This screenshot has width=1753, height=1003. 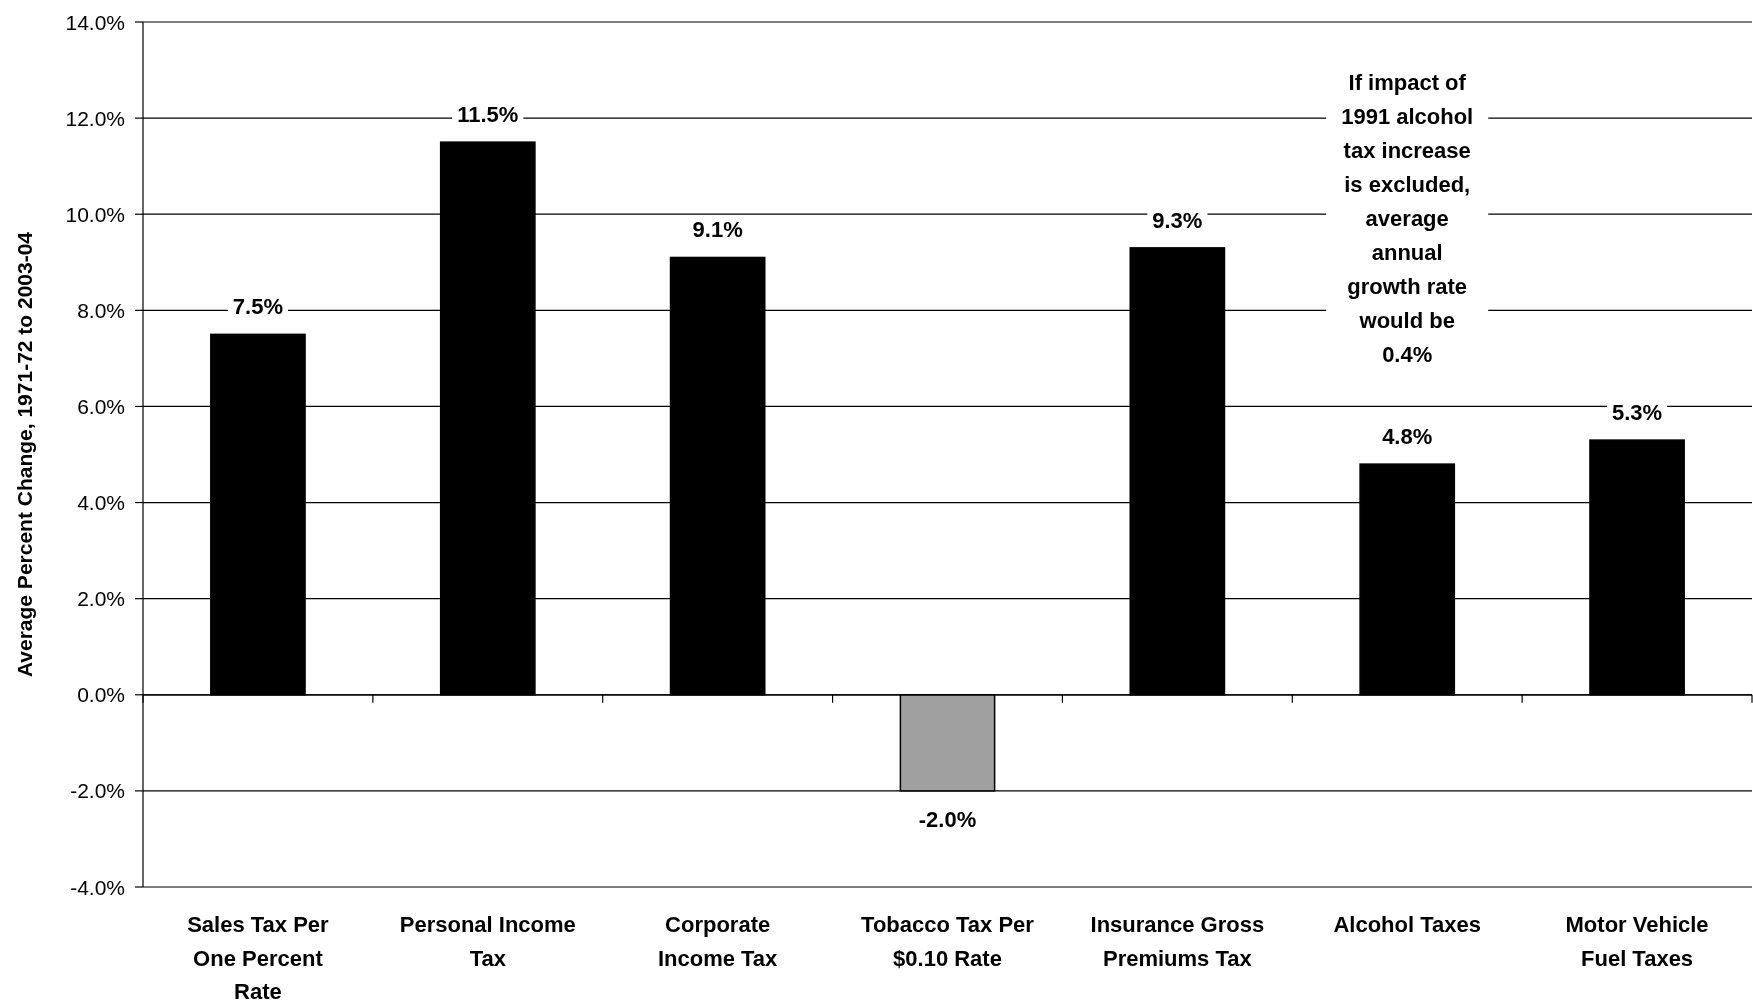 What do you see at coordinates (97, 887) in the screenshot?
I see `y-tick-label: -4.0%` at bounding box center [97, 887].